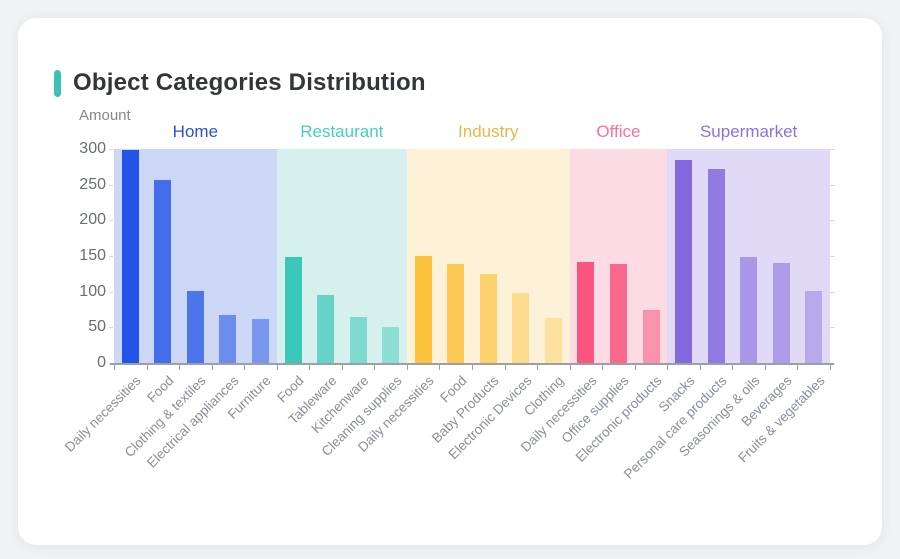 The width and height of the screenshot is (900, 559). I want to click on y-axis-tick-label: 300, so click(92, 148).